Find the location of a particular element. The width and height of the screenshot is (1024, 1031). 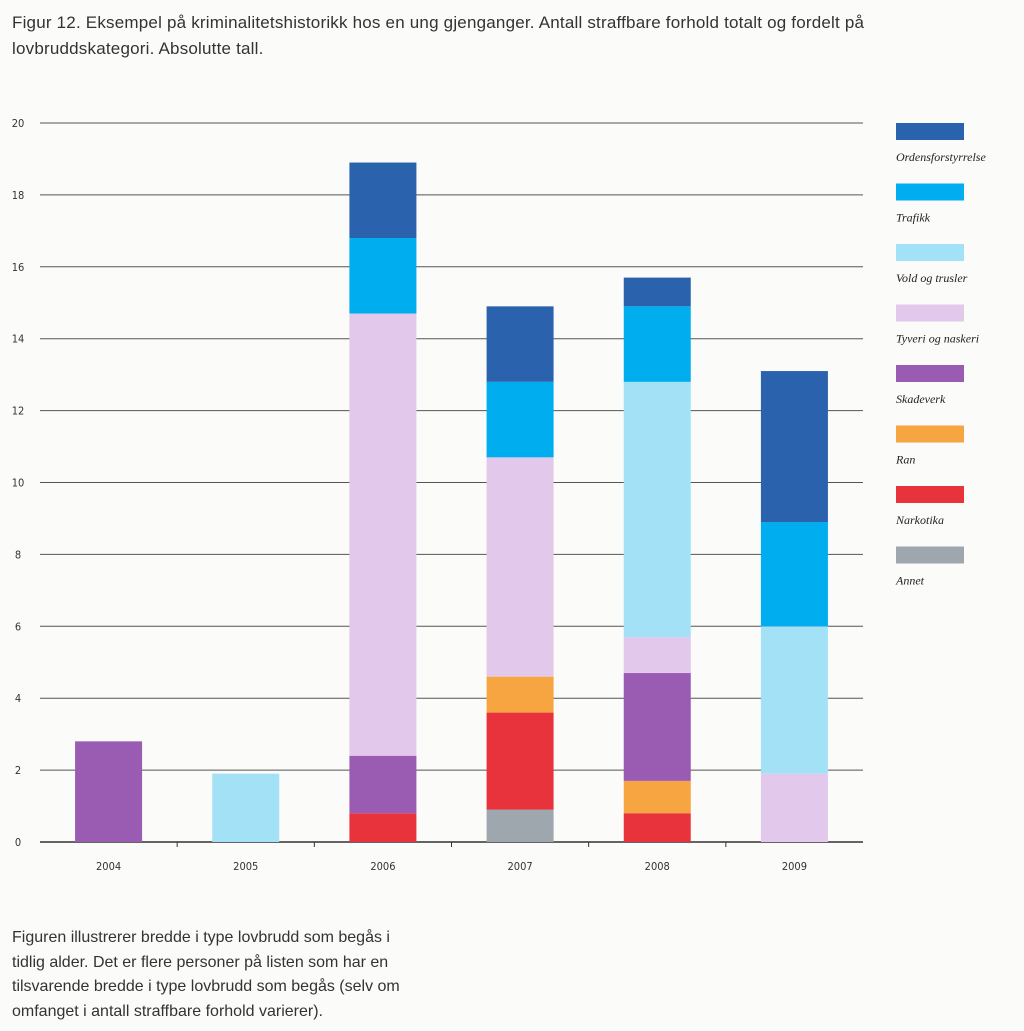

legend-label: Trafikk is located at coordinates (913, 218).